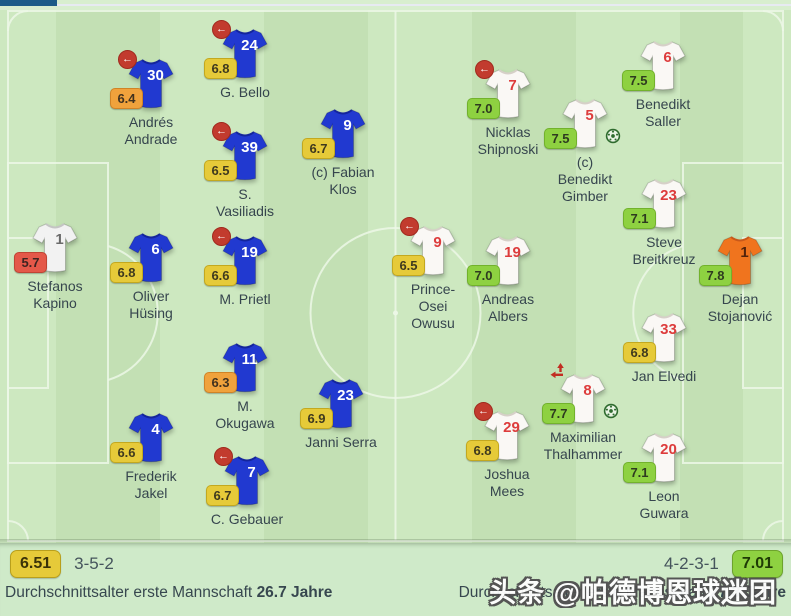  I want to click on player-name: Steve Breitkreuz, so click(664, 250).